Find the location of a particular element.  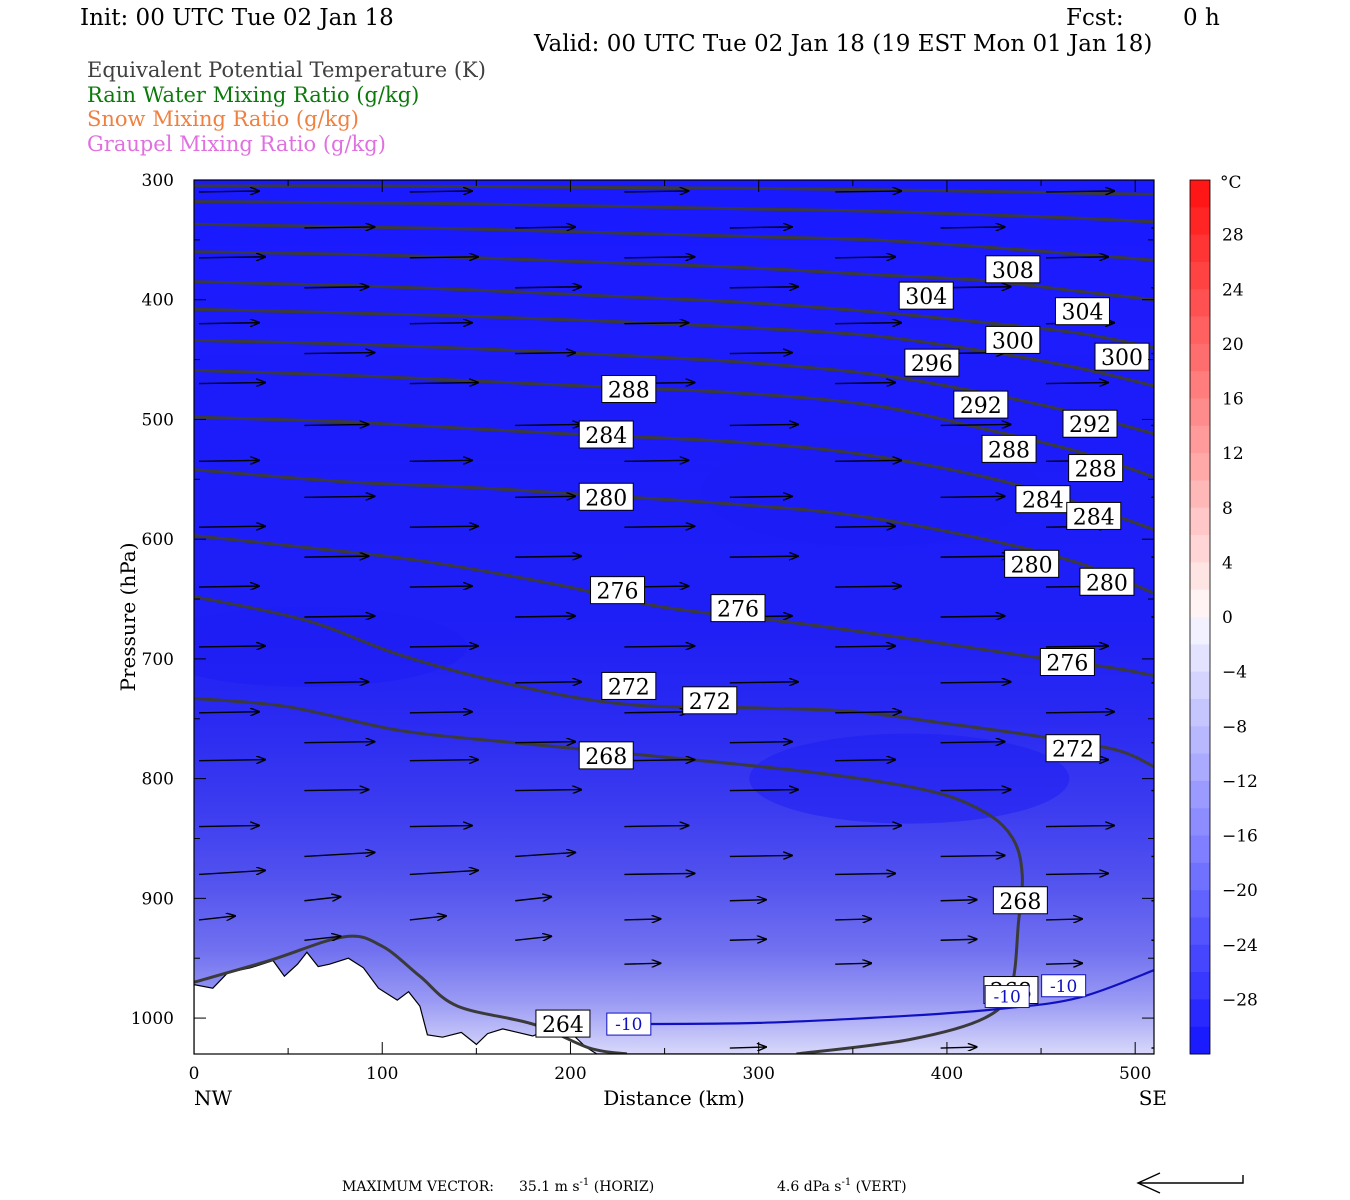

y-axis-label: Pressure (hPa) is located at coordinates (128, 617).